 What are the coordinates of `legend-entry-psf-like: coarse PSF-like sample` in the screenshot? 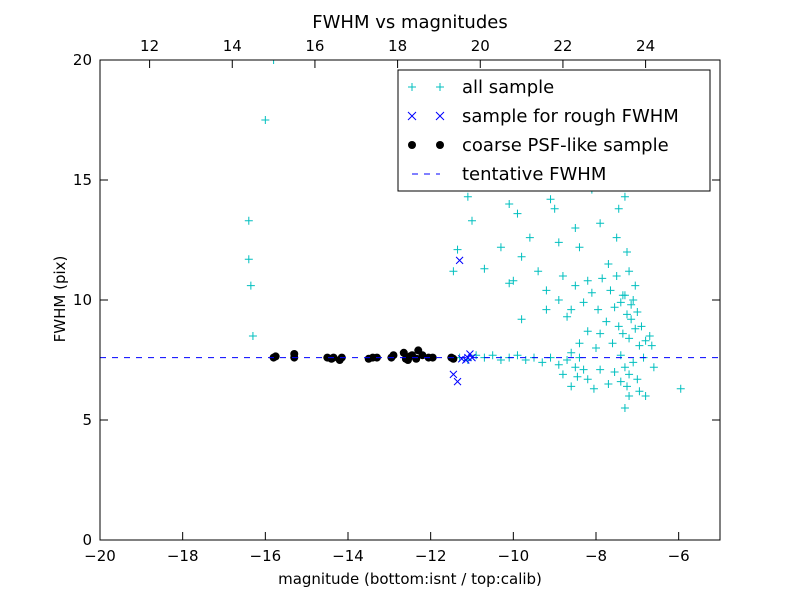 It's located at (538, 145).